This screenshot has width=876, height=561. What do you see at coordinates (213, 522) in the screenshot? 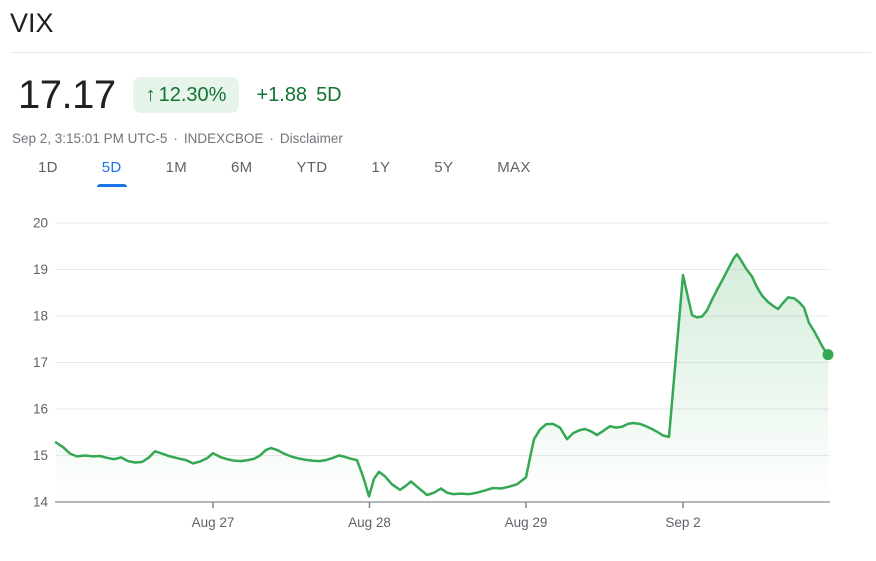
I see `svg-text: Aug 27` at bounding box center [213, 522].